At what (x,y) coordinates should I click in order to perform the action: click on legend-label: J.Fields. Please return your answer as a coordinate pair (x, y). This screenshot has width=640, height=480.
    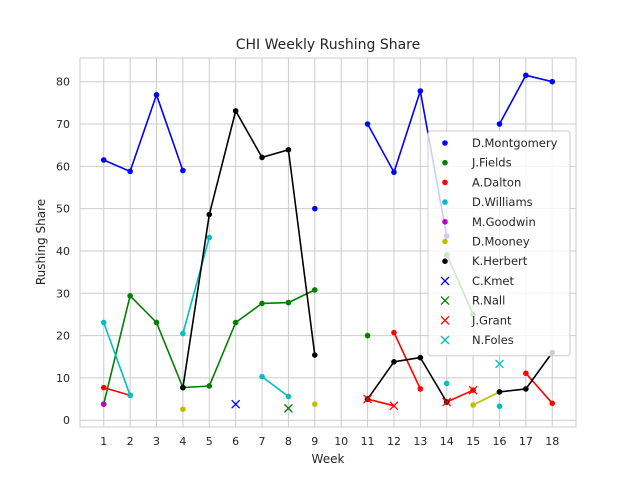
    Looking at the image, I should click on (491, 163).